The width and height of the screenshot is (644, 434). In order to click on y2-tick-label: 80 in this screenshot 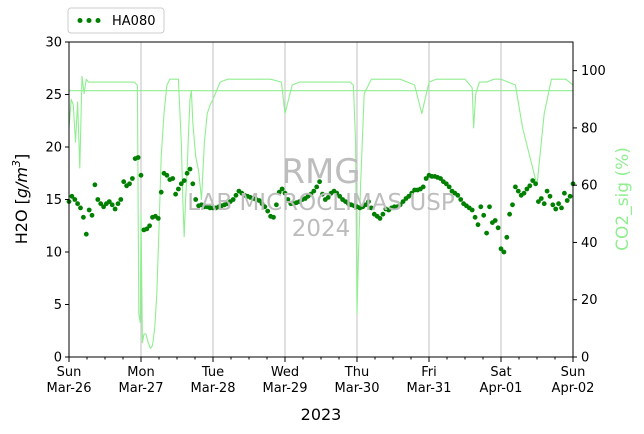, I will do `click(589, 128)`.